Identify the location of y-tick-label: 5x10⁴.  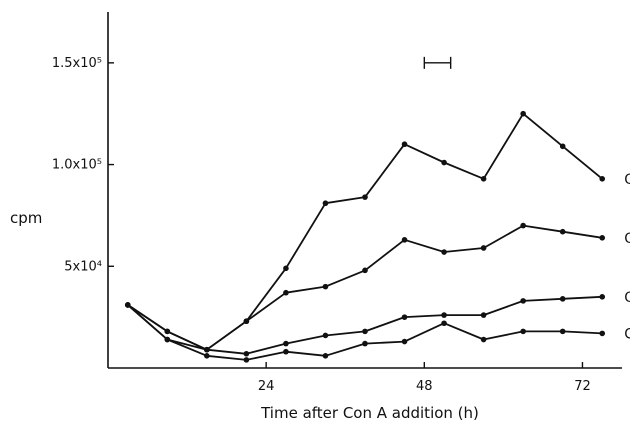
(83, 266).